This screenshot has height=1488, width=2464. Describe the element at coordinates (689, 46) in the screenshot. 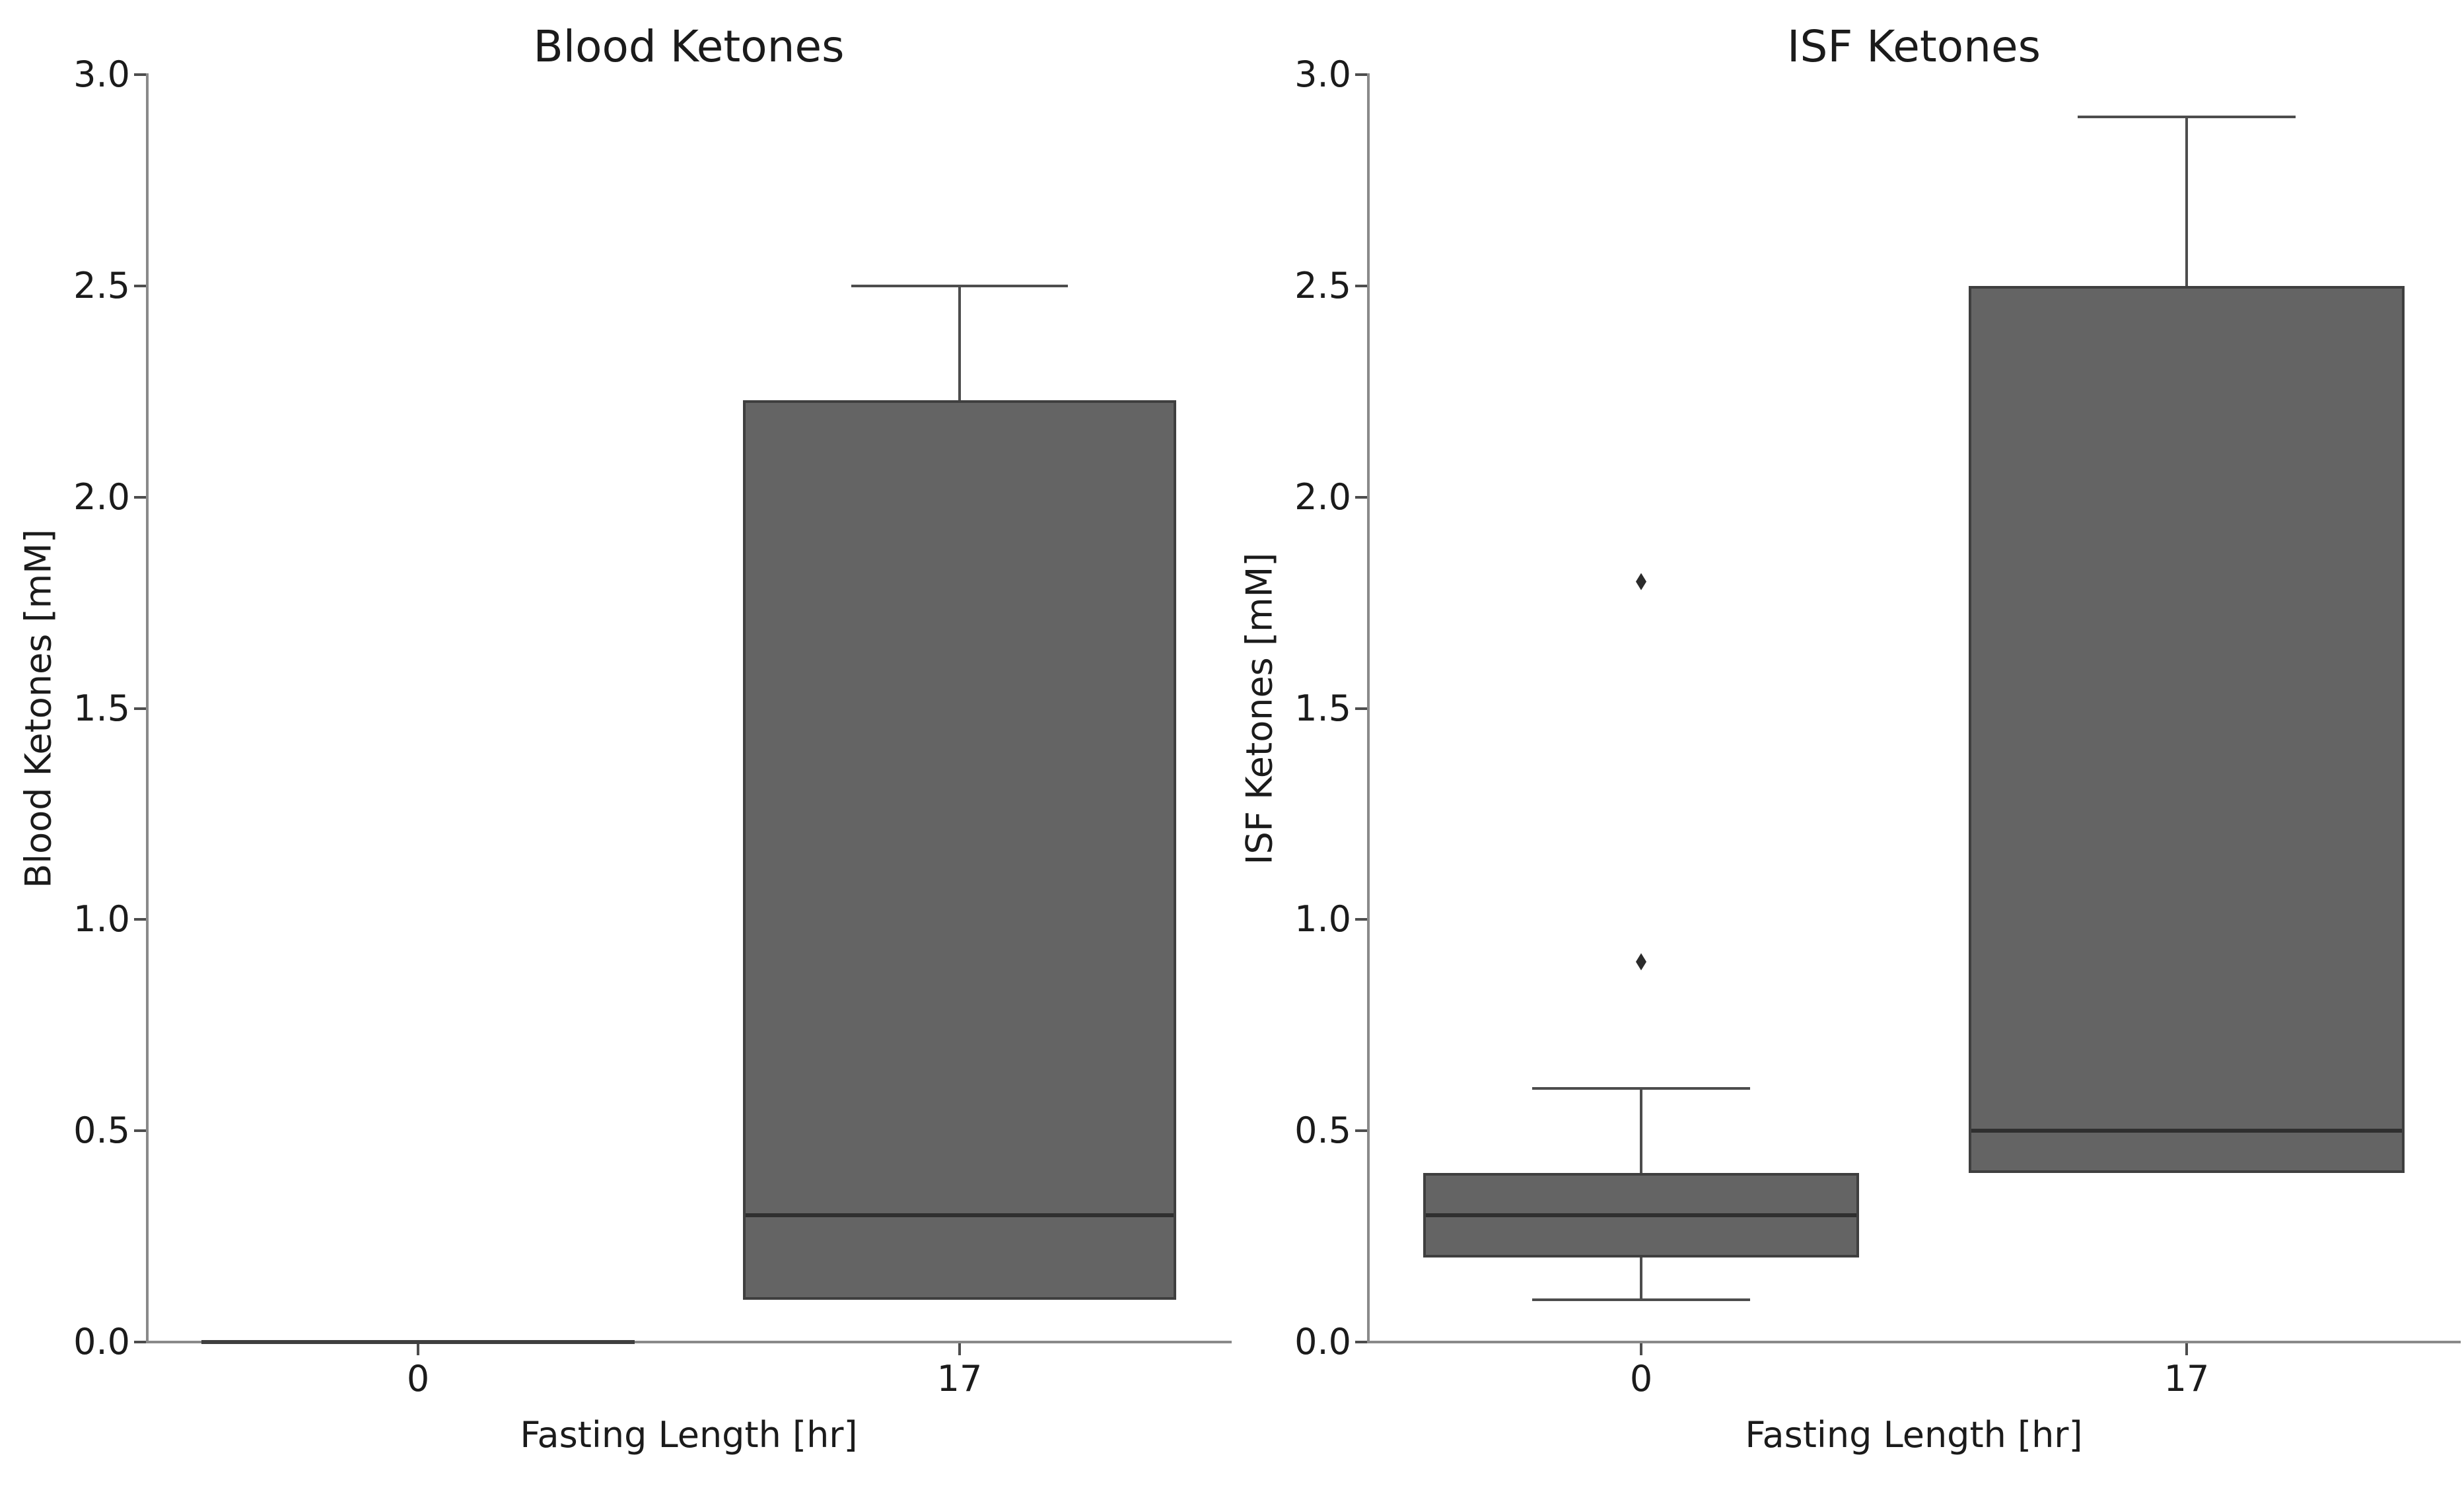

I see `chart-title: Blood Ketones` at that location.